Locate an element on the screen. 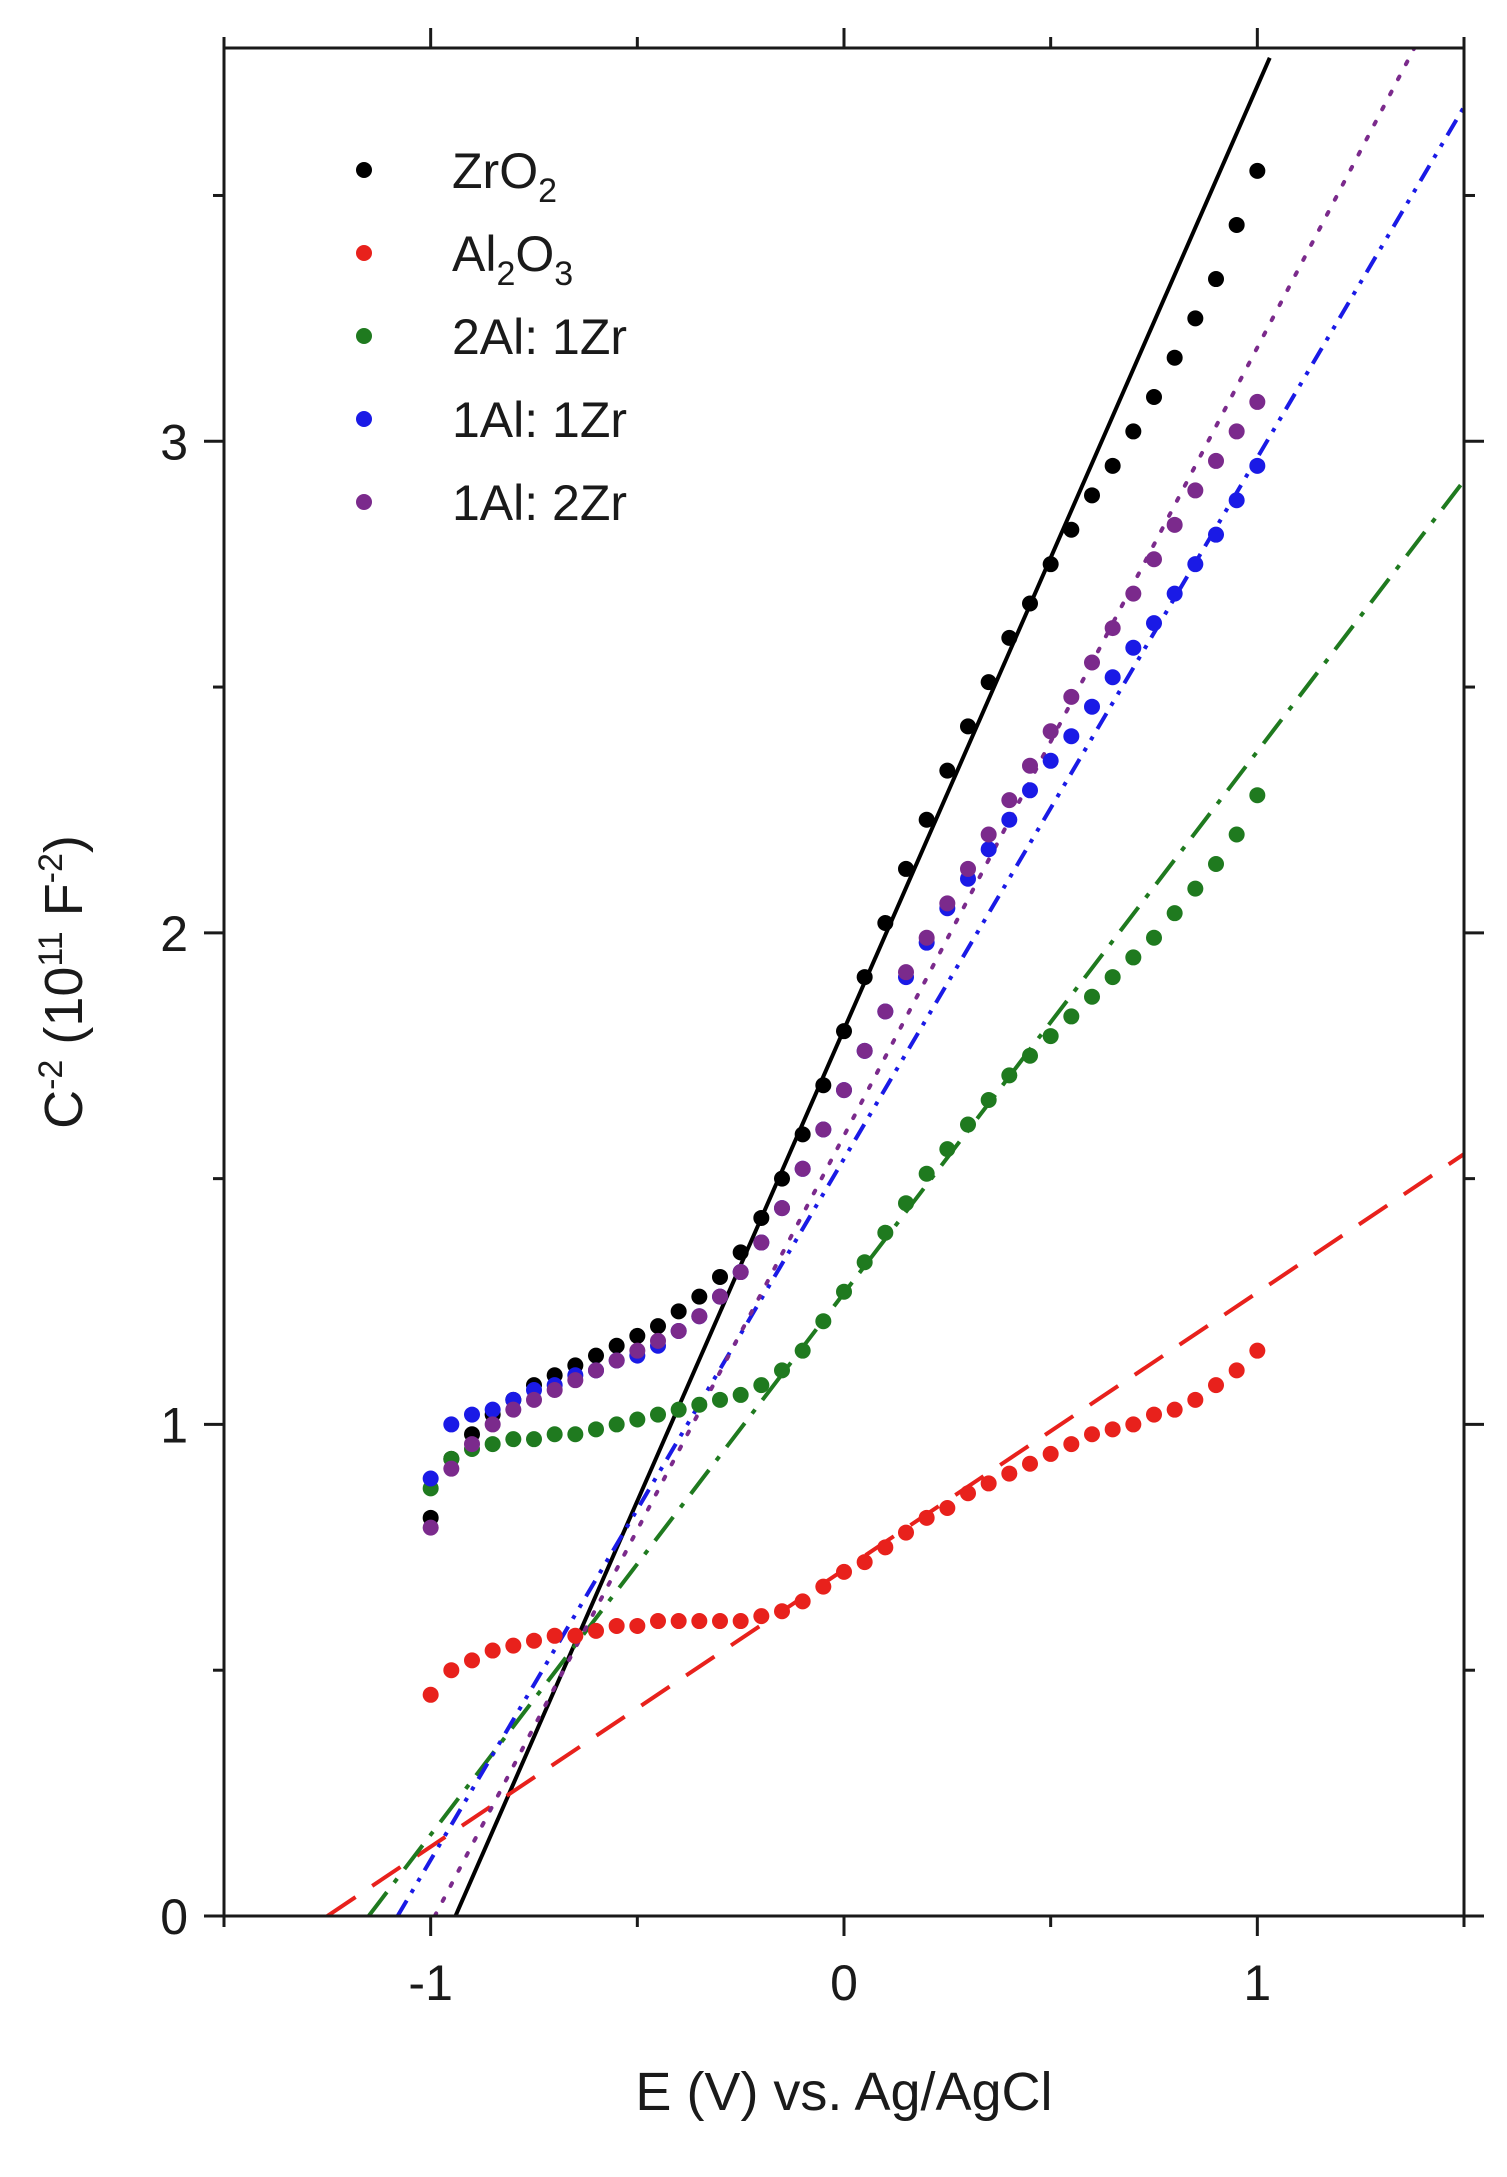 This screenshot has height=2177, width=1507. y-tick-label: 1 is located at coordinates (174, 1425).